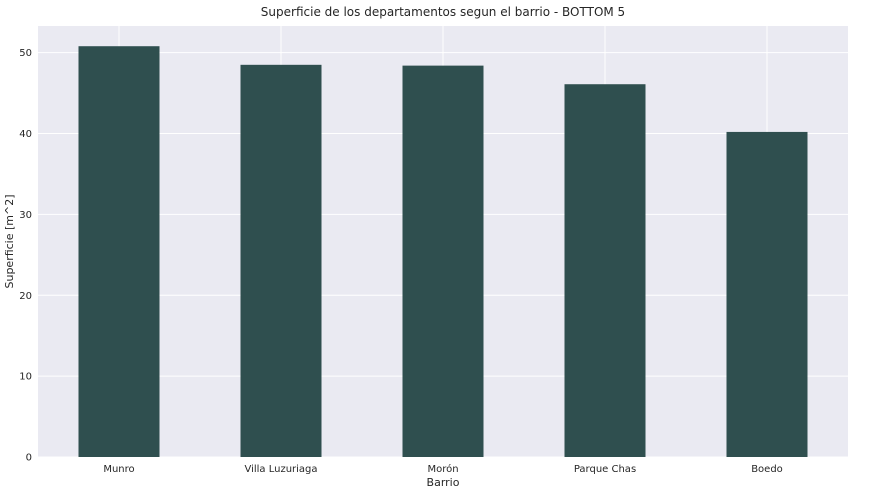 The width and height of the screenshot is (883, 495). What do you see at coordinates (25, 53) in the screenshot?
I see `y-tick-label: 50` at bounding box center [25, 53].